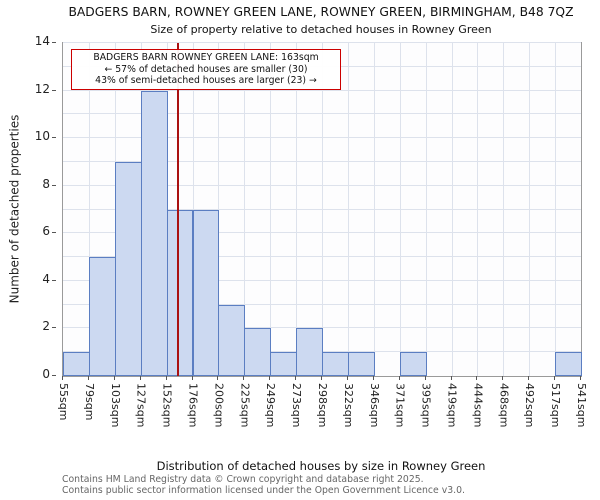 The width and height of the screenshot is (600, 500). Describe the element at coordinates (245, 405) in the screenshot. I see `x-tick-label: 225sqm` at that location.